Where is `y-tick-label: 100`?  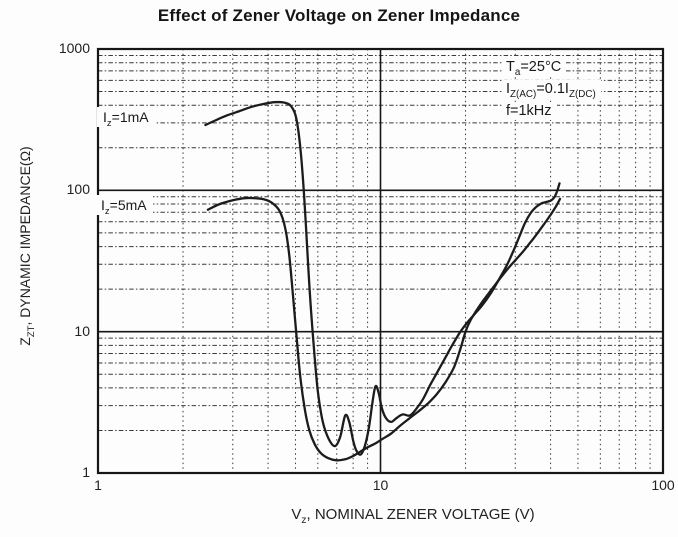
y-tick-label: 100 is located at coordinates (78, 189).